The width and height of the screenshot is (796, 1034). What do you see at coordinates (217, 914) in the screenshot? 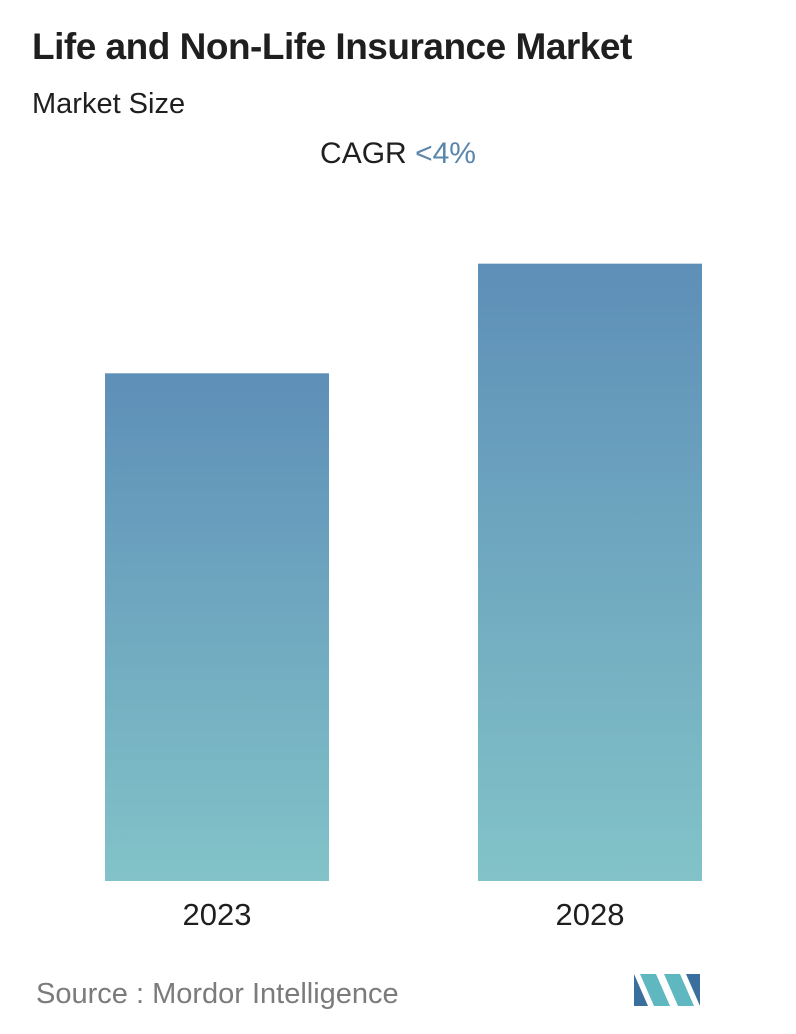
I see `x-tick-label-2023: 2023` at bounding box center [217, 914].